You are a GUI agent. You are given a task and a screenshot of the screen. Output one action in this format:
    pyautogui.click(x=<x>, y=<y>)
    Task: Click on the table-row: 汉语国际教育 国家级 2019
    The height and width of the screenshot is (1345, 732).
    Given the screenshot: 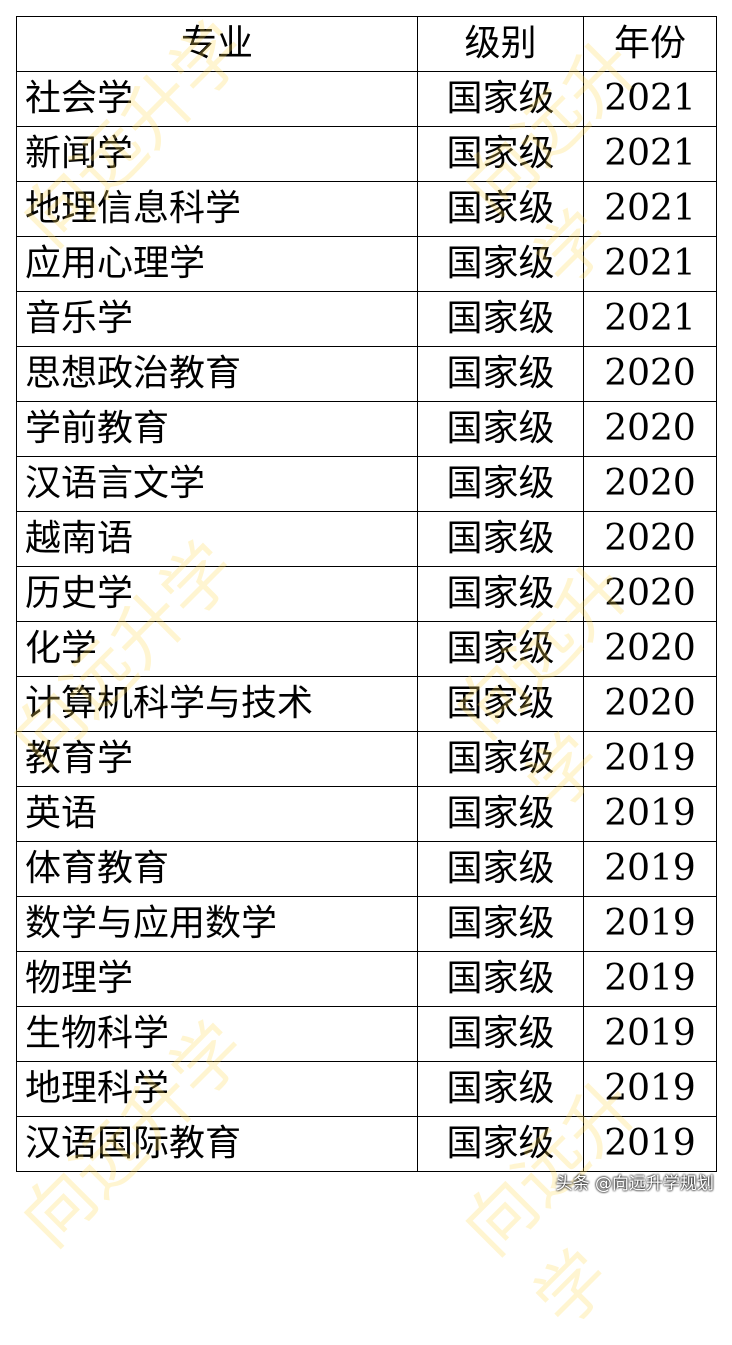 What is the action you would take?
    pyautogui.click(x=366, y=1144)
    